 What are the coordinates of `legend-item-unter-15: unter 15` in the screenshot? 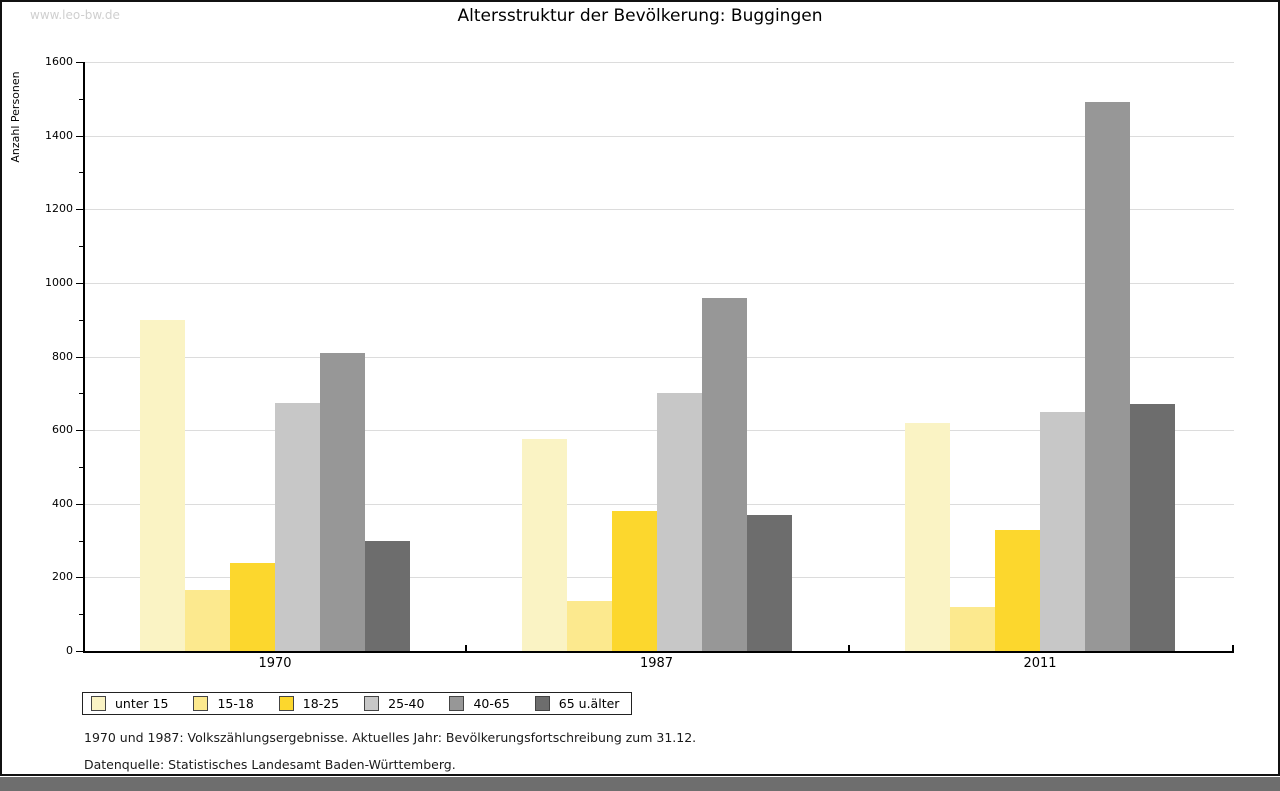 It's located at (129, 703).